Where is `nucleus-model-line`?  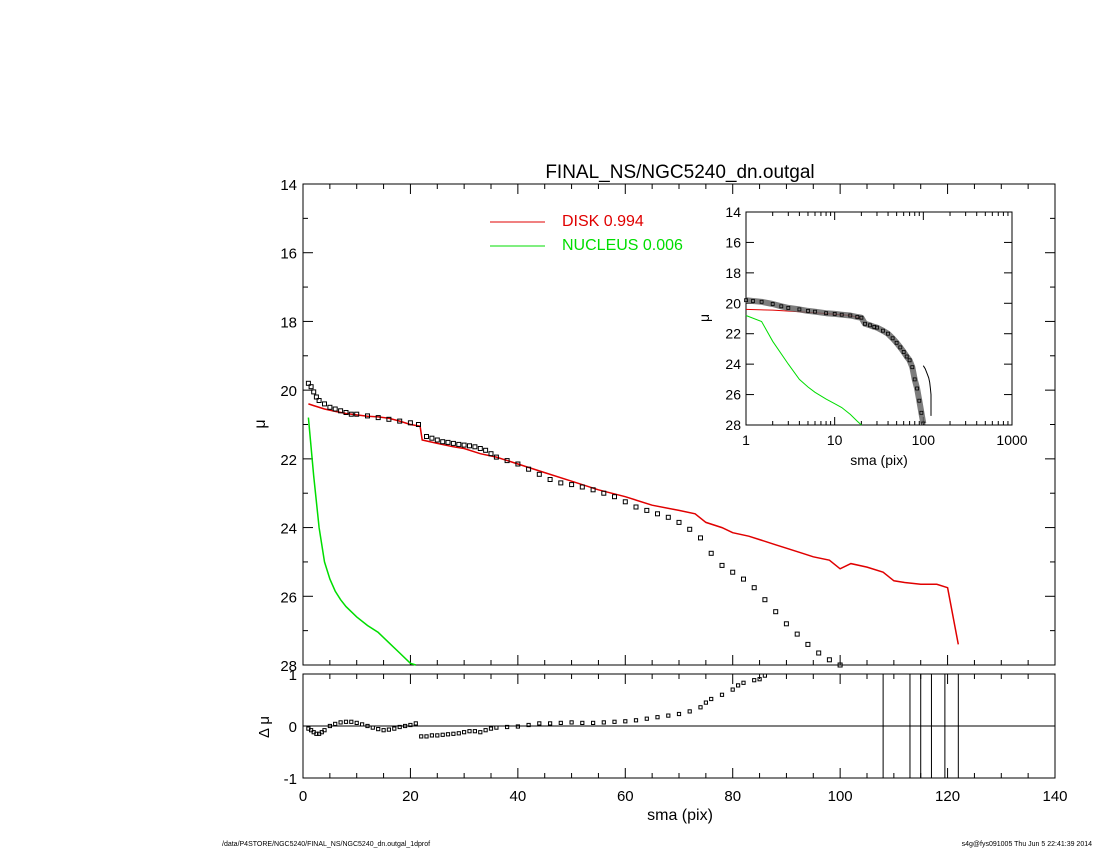
nucleus-model-line is located at coordinates (362, 541).